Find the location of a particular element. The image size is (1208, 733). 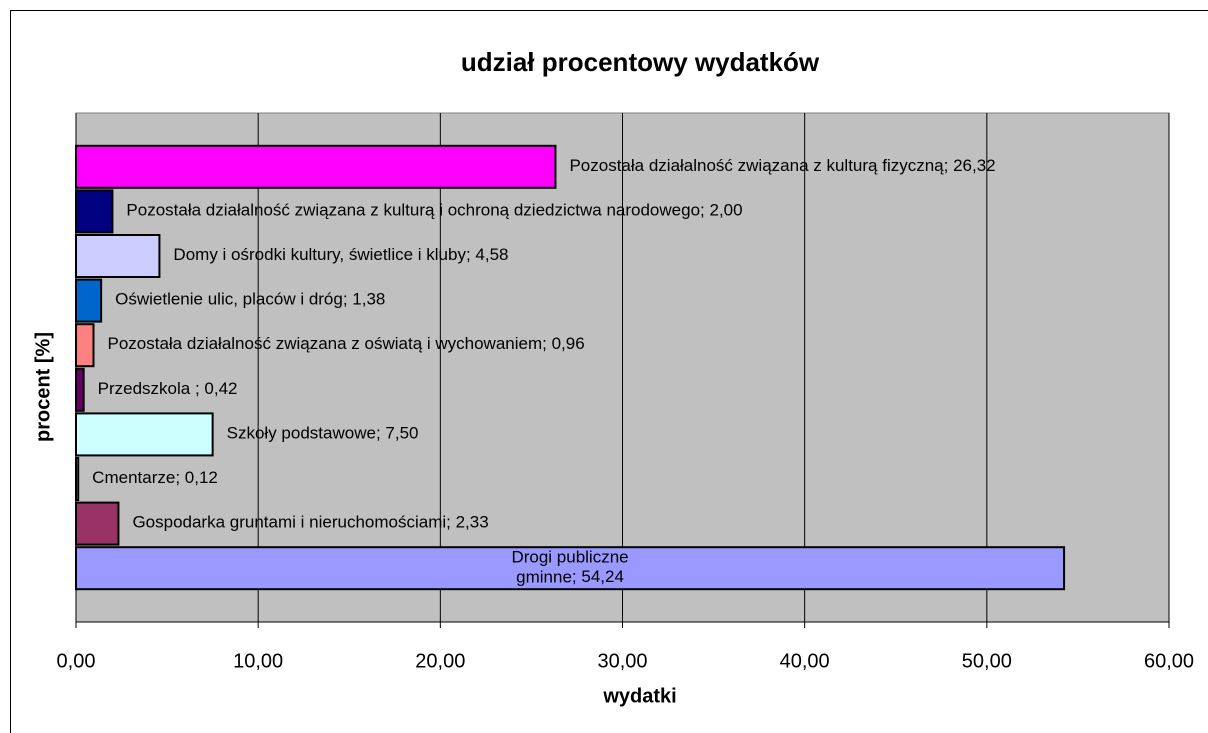

x-tick-label: 60,00 is located at coordinates (1169, 661).